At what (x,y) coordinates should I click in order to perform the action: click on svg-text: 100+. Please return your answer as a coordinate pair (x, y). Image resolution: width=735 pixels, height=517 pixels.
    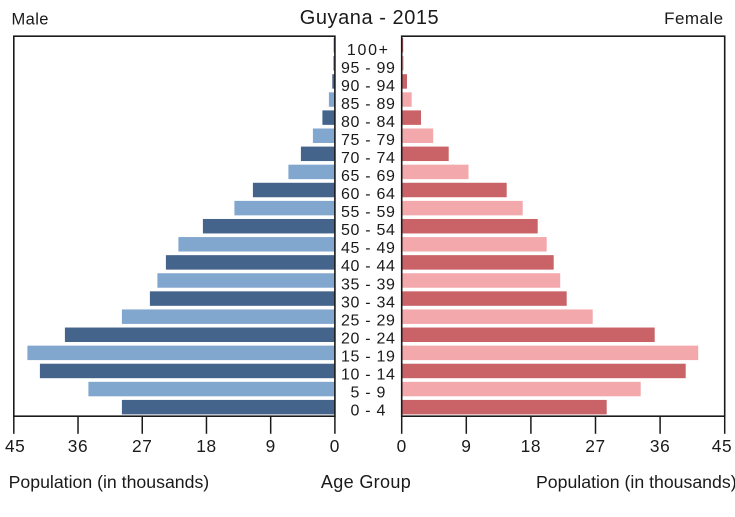
    Looking at the image, I should click on (368, 50).